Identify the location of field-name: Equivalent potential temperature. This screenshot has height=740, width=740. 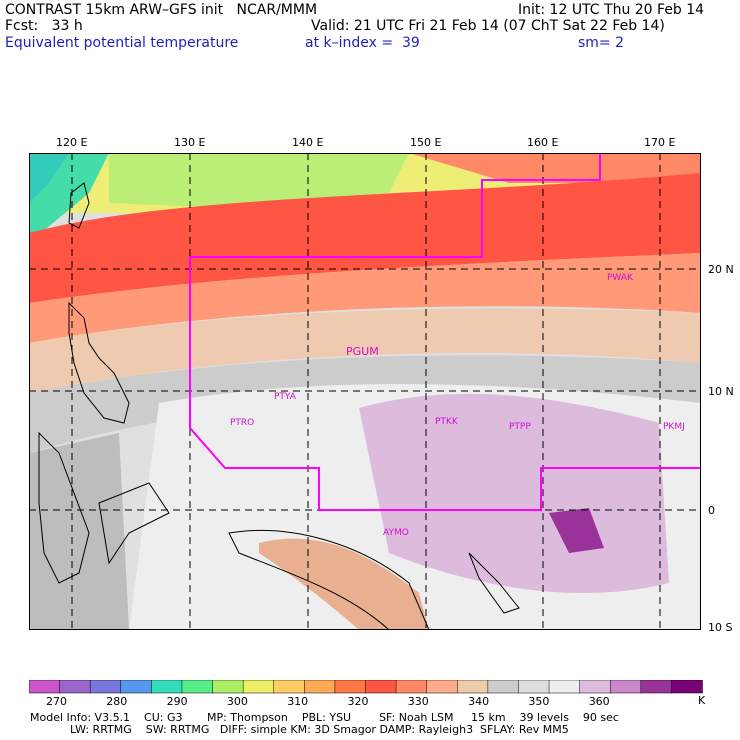
(122, 43).